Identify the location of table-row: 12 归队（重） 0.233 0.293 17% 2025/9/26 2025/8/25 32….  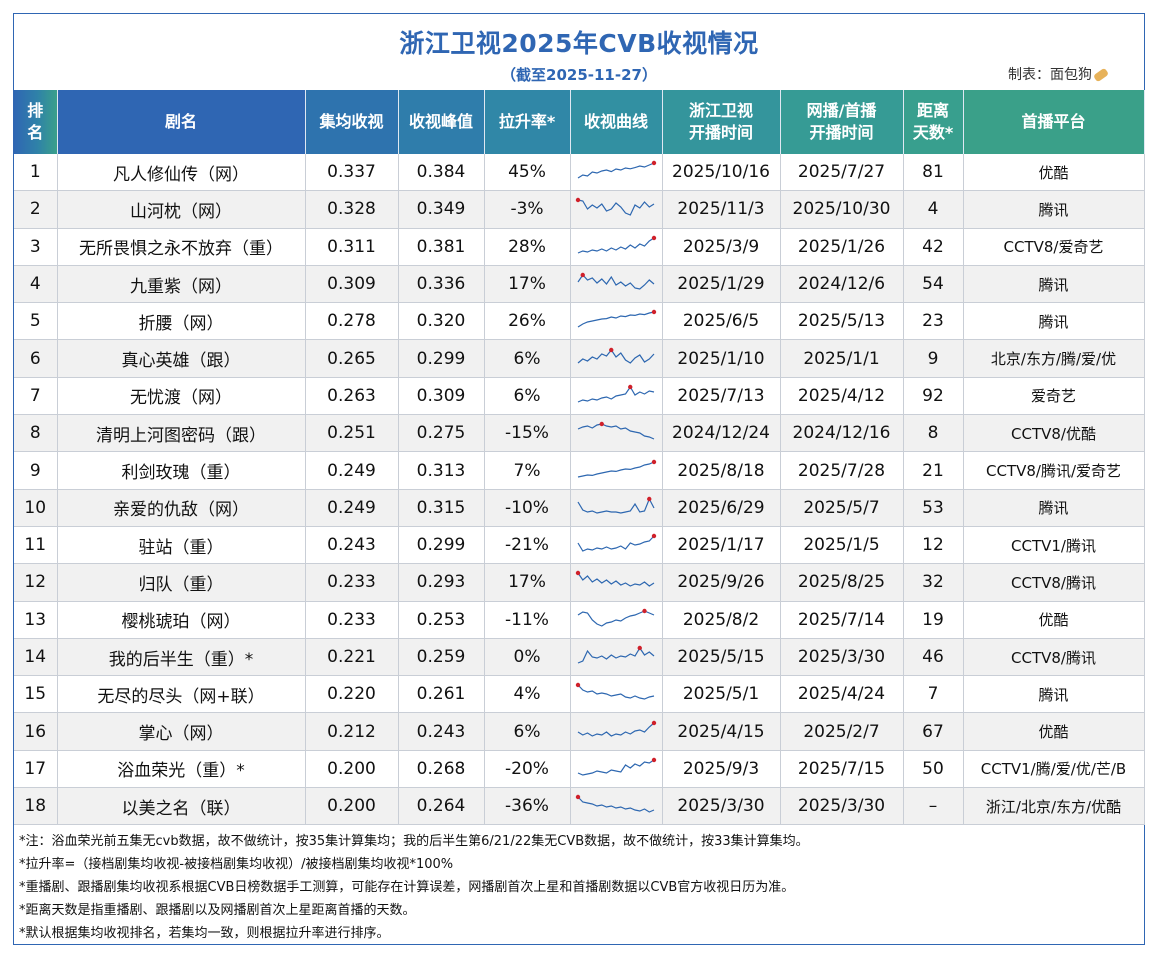
(579, 582).